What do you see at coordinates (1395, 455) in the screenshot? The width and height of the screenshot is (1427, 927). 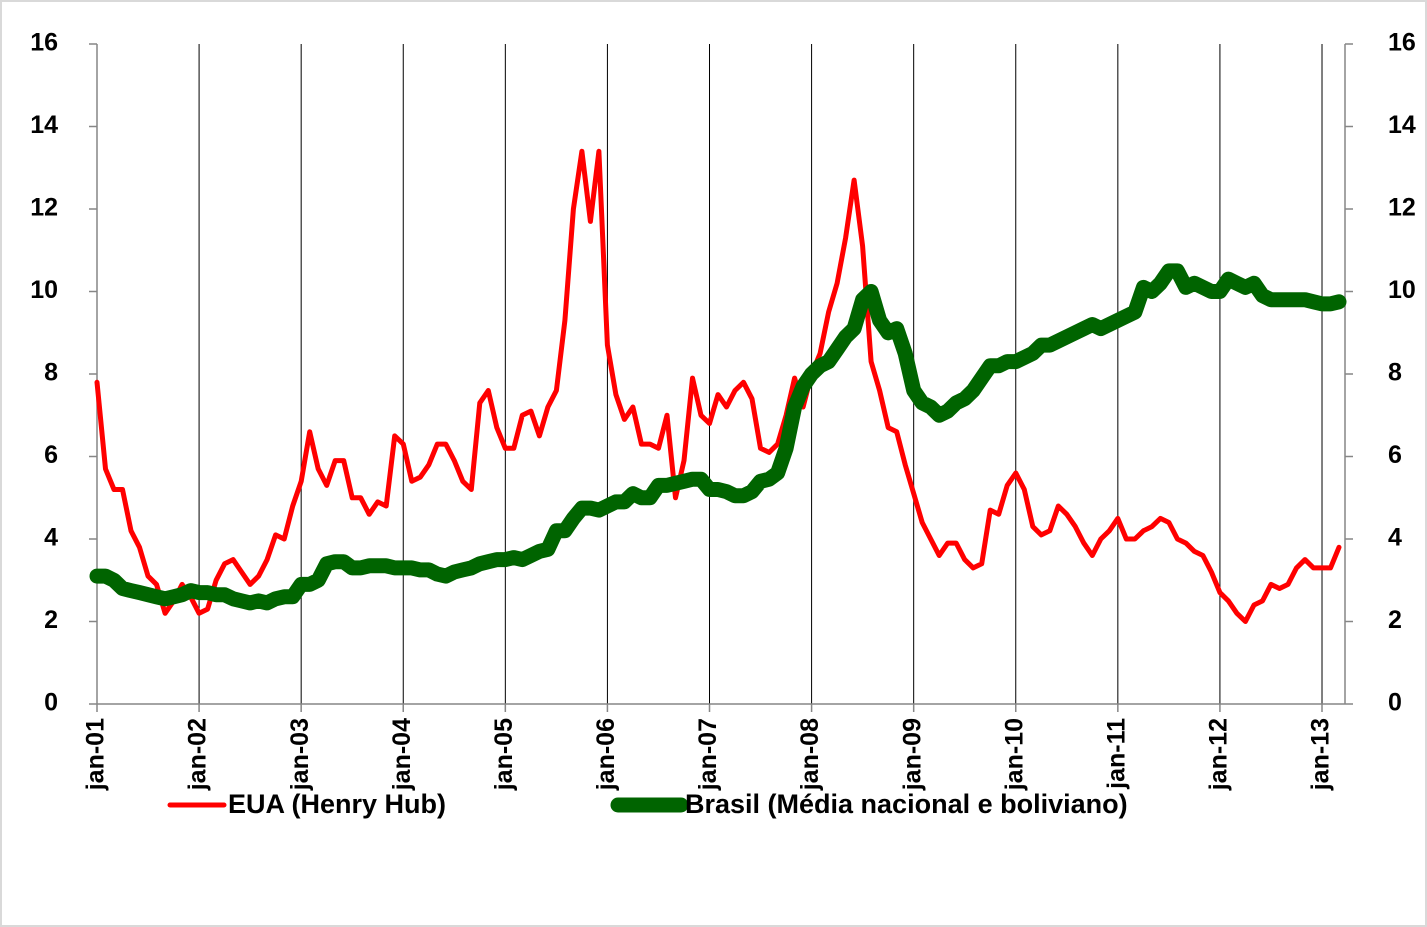 I see `y2-tick-label: 6` at bounding box center [1395, 455].